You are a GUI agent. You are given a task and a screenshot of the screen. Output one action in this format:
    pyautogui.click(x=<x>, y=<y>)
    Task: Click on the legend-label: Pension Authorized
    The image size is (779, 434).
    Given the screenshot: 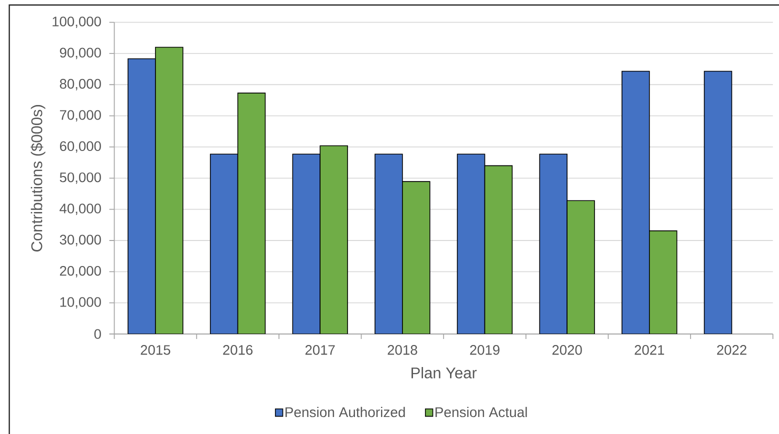 What is the action you would take?
    pyautogui.click(x=345, y=412)
    